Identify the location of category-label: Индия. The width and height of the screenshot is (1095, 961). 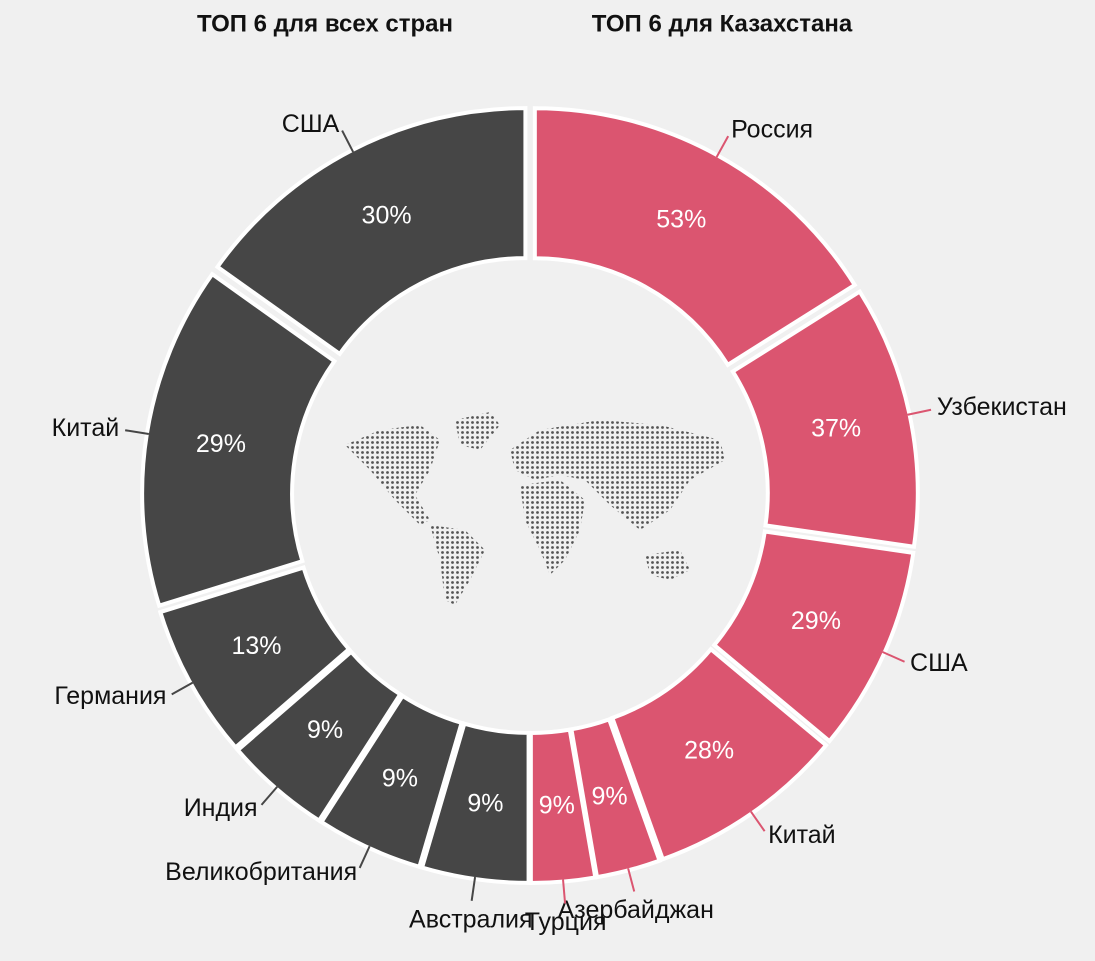
(221, 808).